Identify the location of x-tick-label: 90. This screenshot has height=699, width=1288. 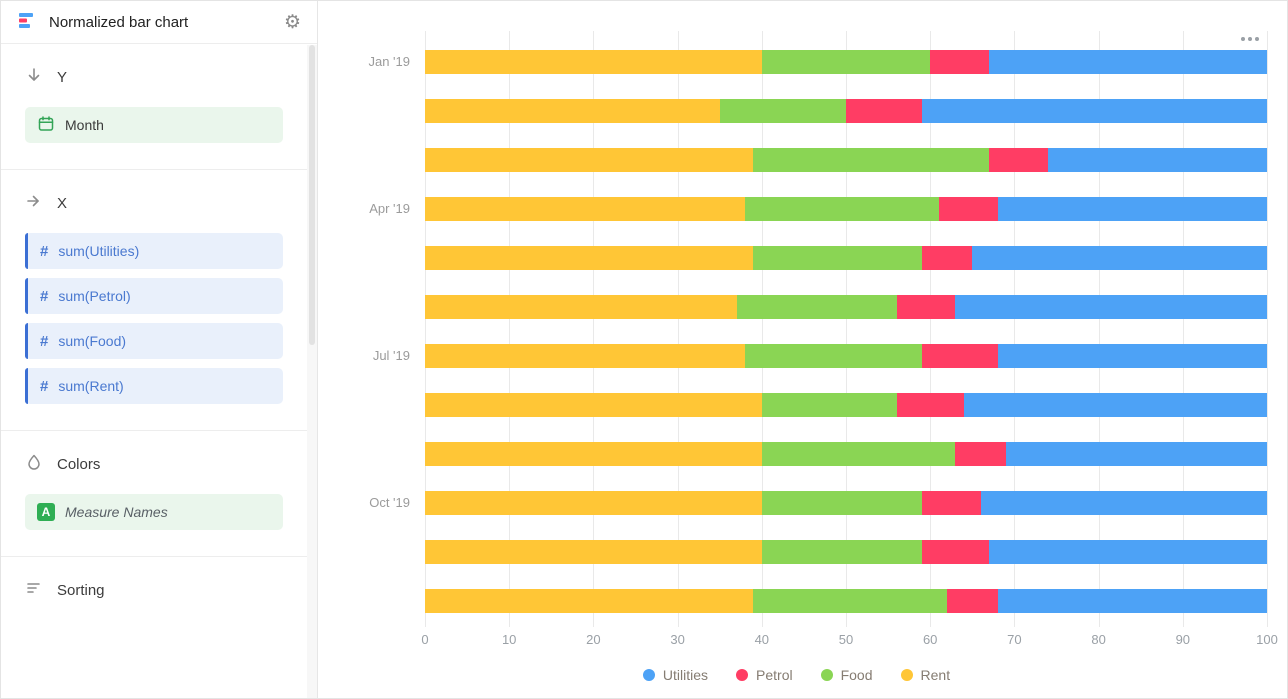
(1183, 639).